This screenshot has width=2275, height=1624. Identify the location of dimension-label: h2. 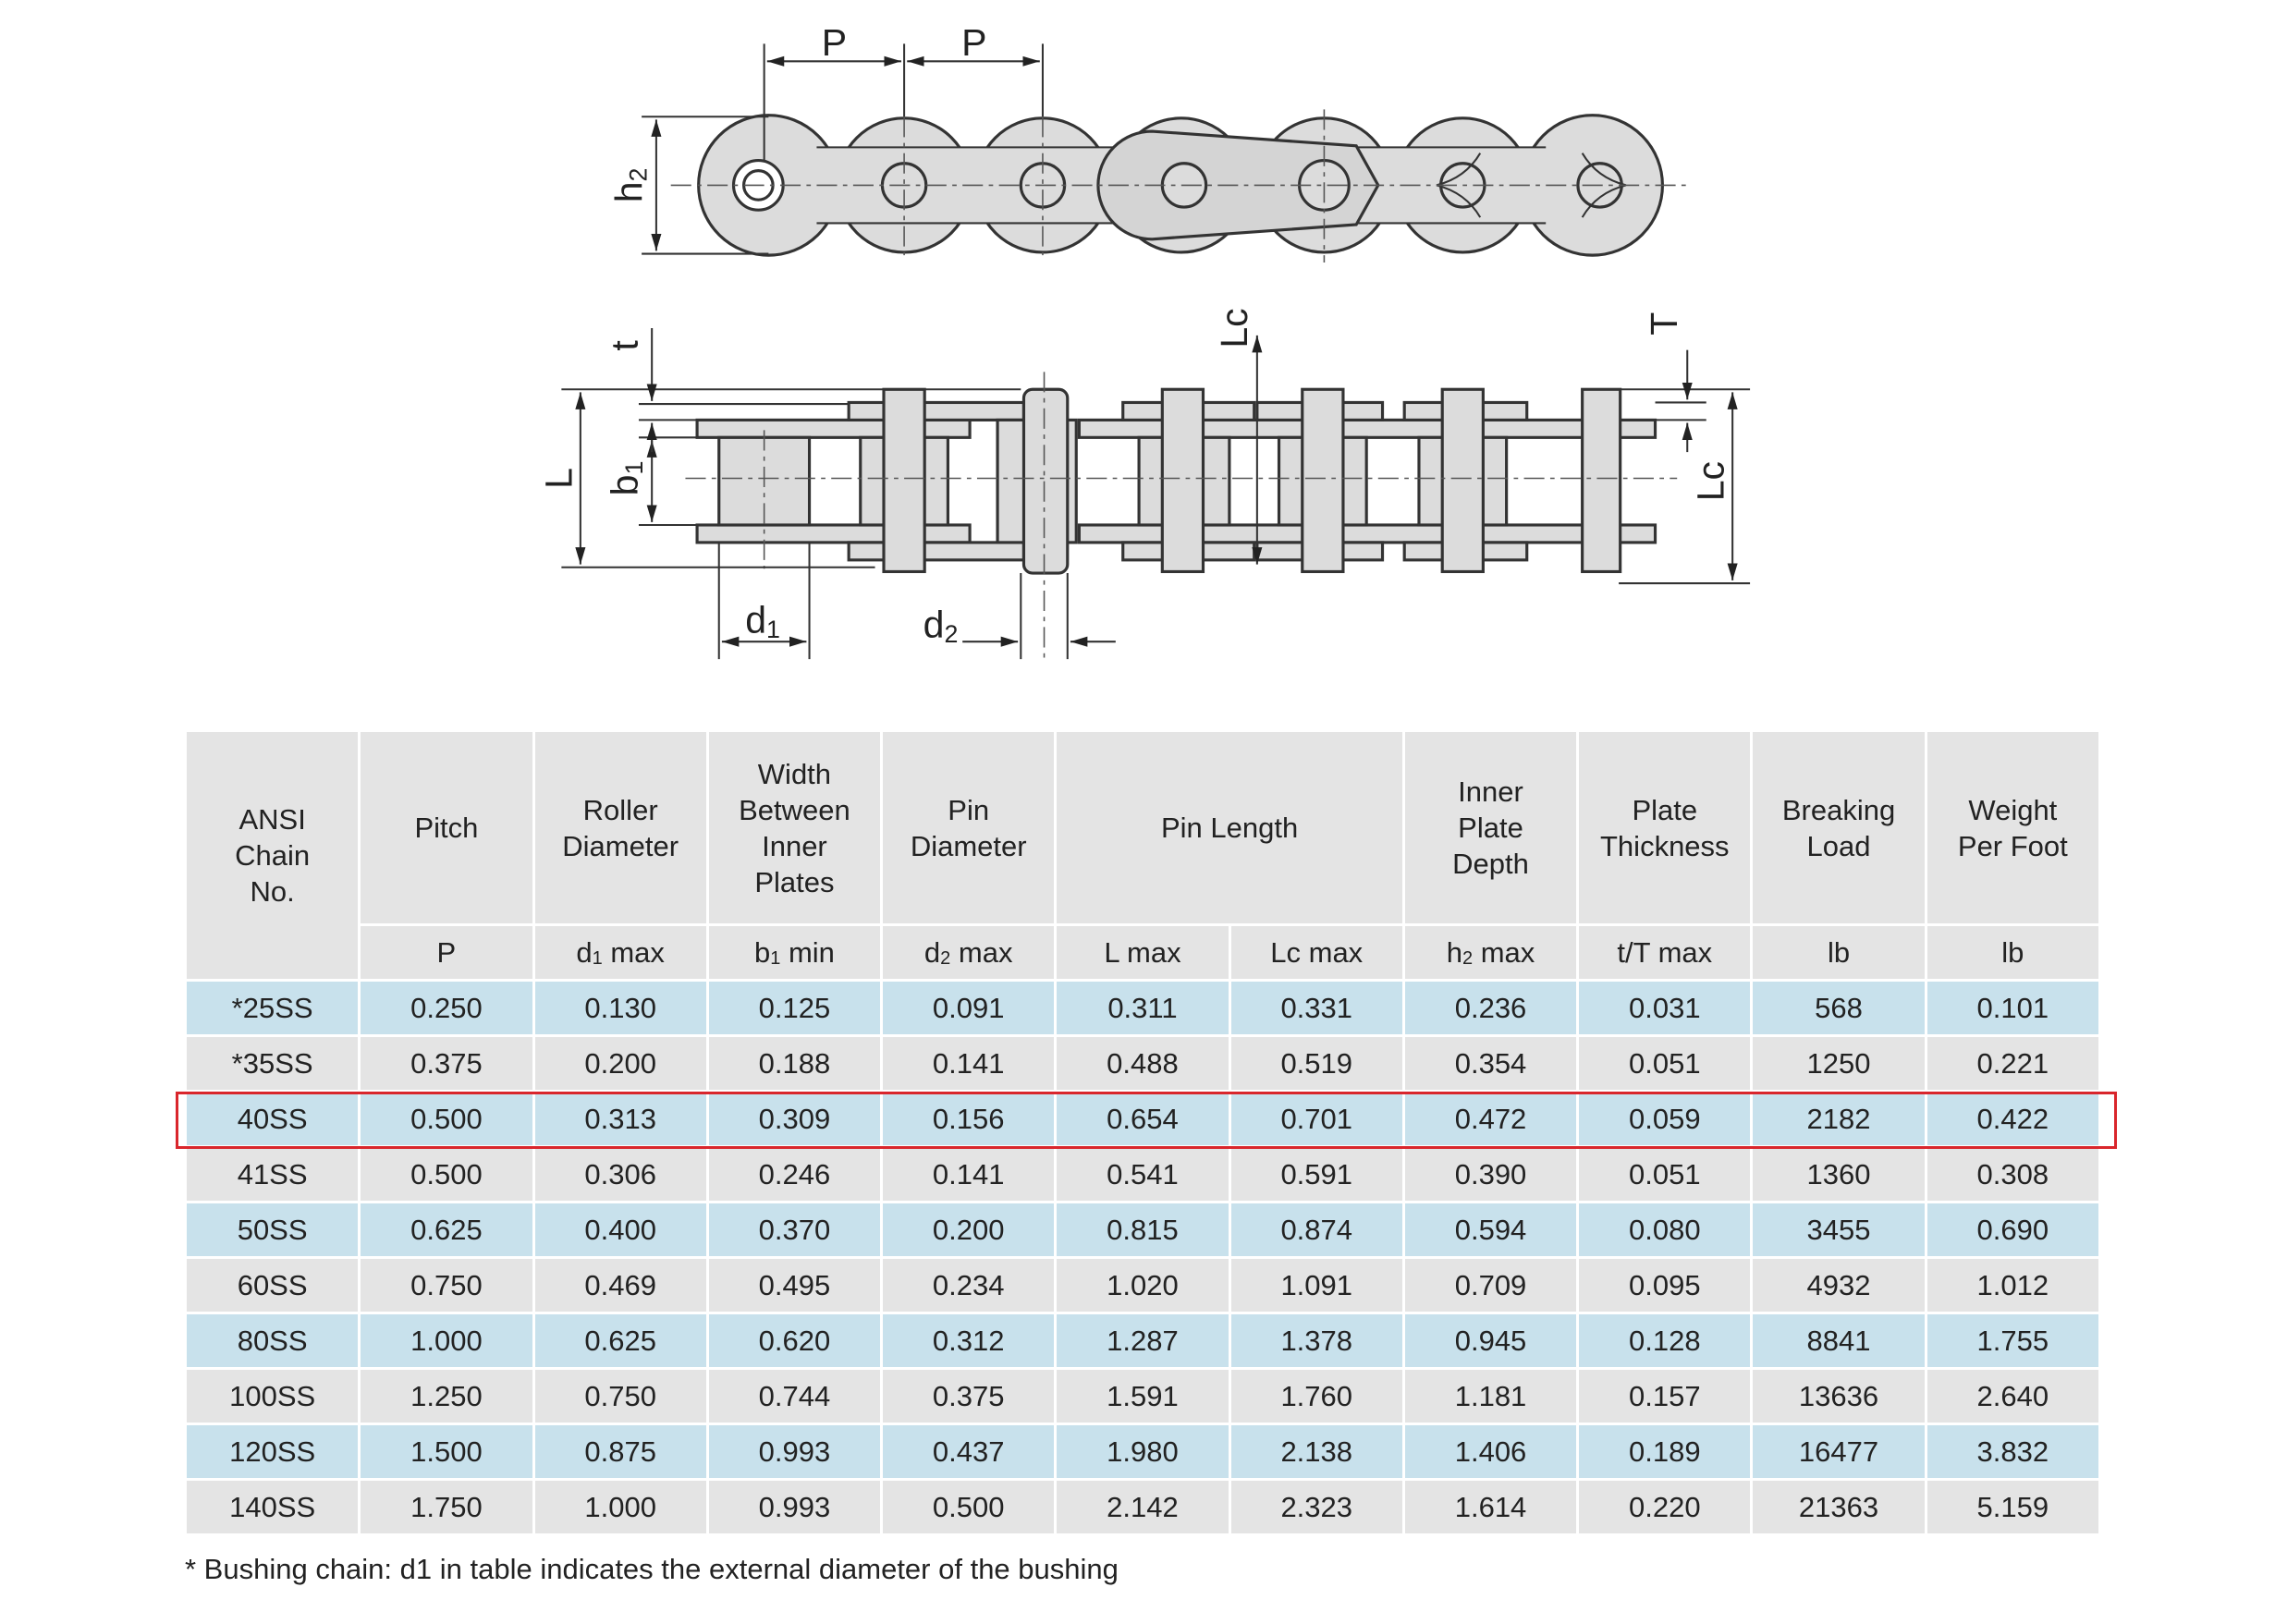
(630, 185).